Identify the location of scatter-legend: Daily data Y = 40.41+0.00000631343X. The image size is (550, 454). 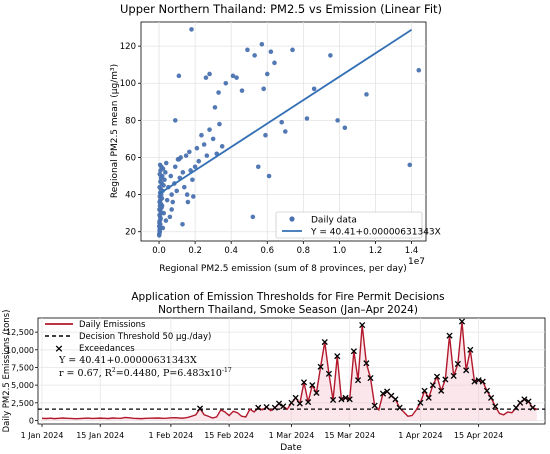
(358, 225).